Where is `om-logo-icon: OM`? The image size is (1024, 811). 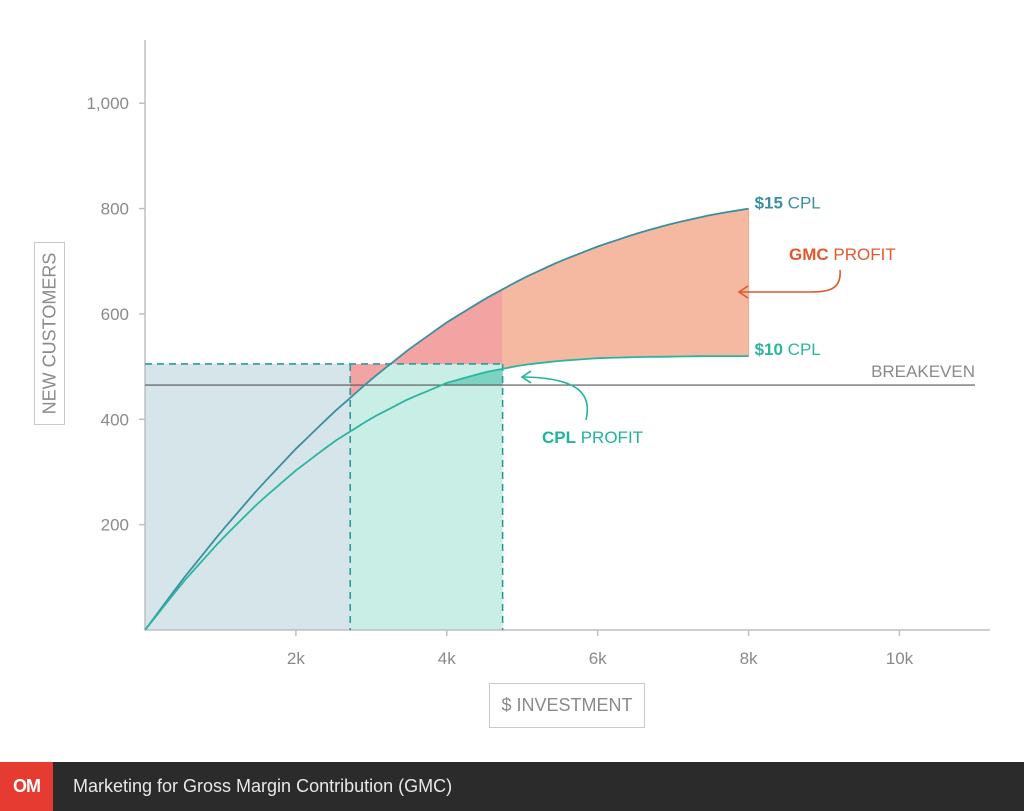 om-logo-icon: OM is located at coordinates (26, 786).